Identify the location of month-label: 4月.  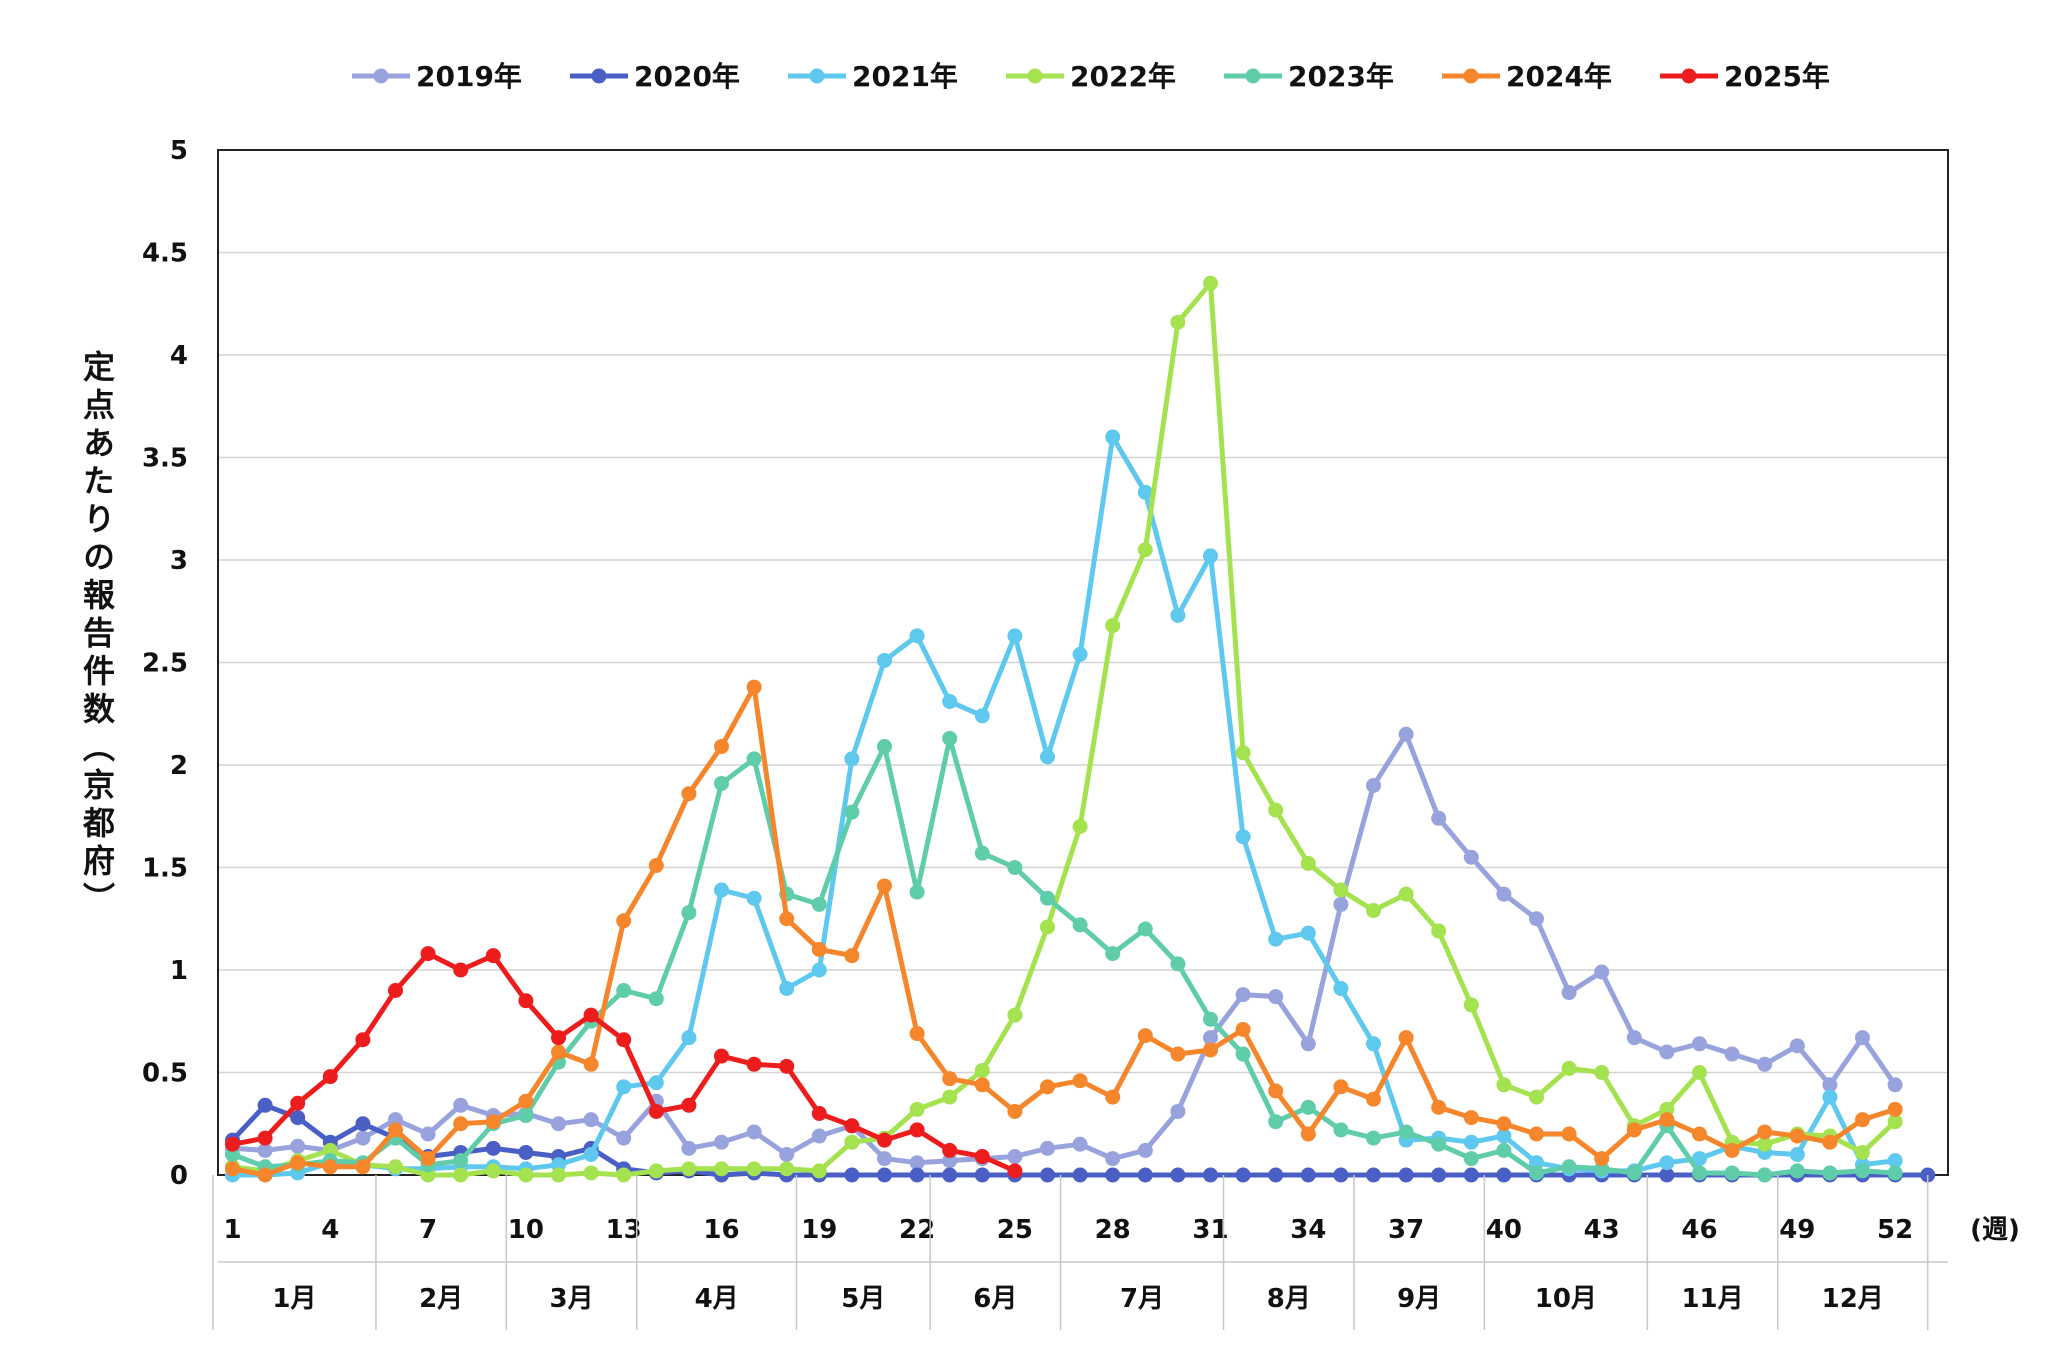
(717, 1299).